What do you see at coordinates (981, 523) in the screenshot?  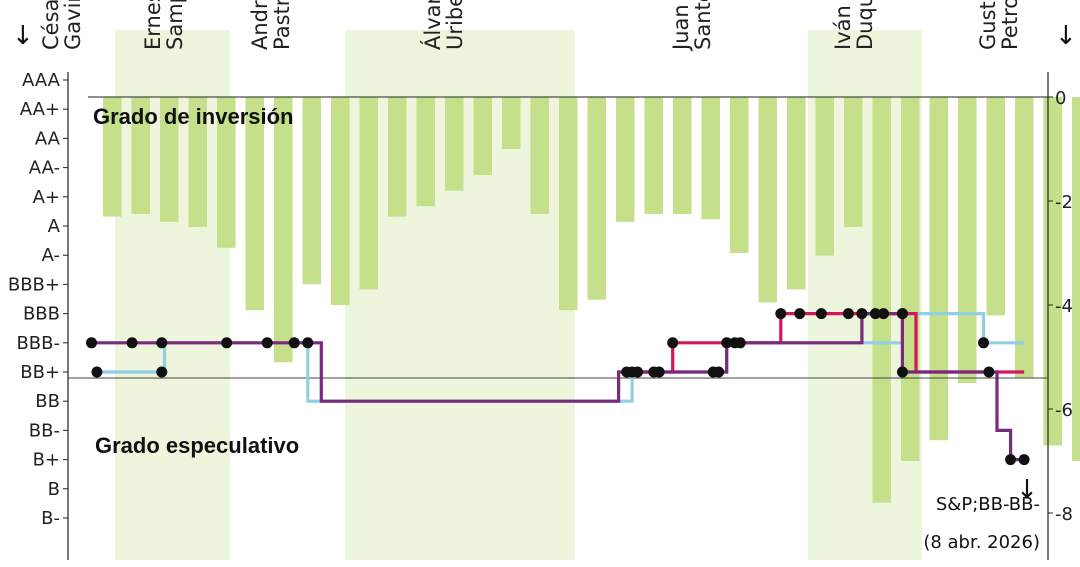 I see `annotation: S&P;BB-BB- (8 abr. 2026)` at bounding box center [981, 523].